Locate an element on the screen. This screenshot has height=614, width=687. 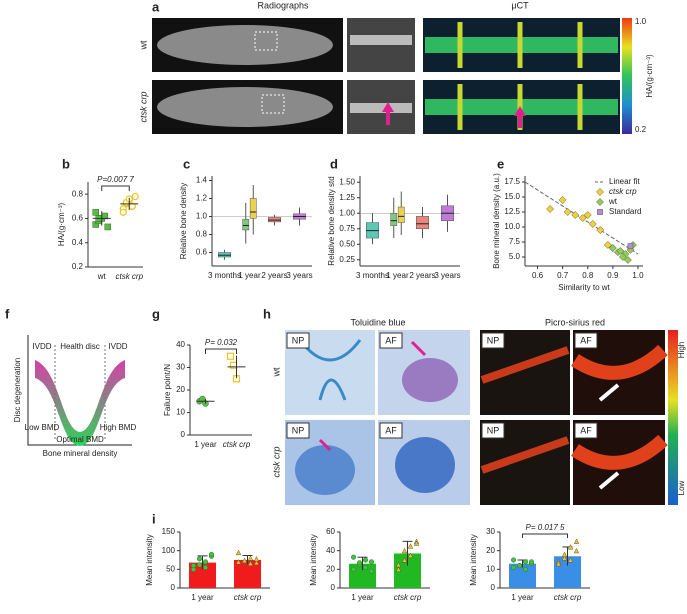
y-tick-label: 10.0 is located at coordinates (512, 226).